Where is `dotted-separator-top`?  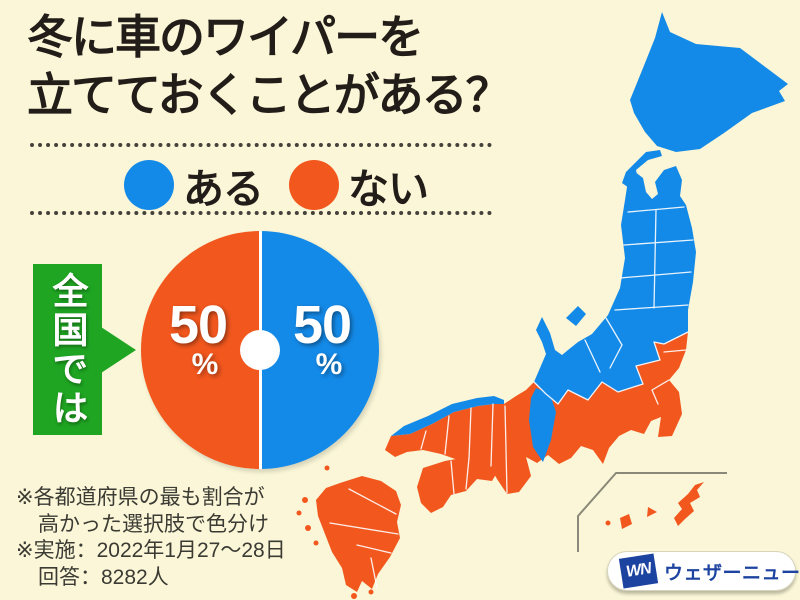 dotted-separator-top is located at coordinates (261, 145).